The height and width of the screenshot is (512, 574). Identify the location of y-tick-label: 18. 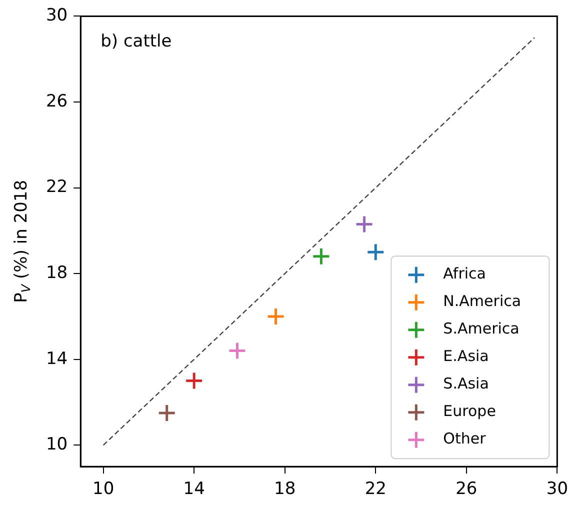
(57, 272).